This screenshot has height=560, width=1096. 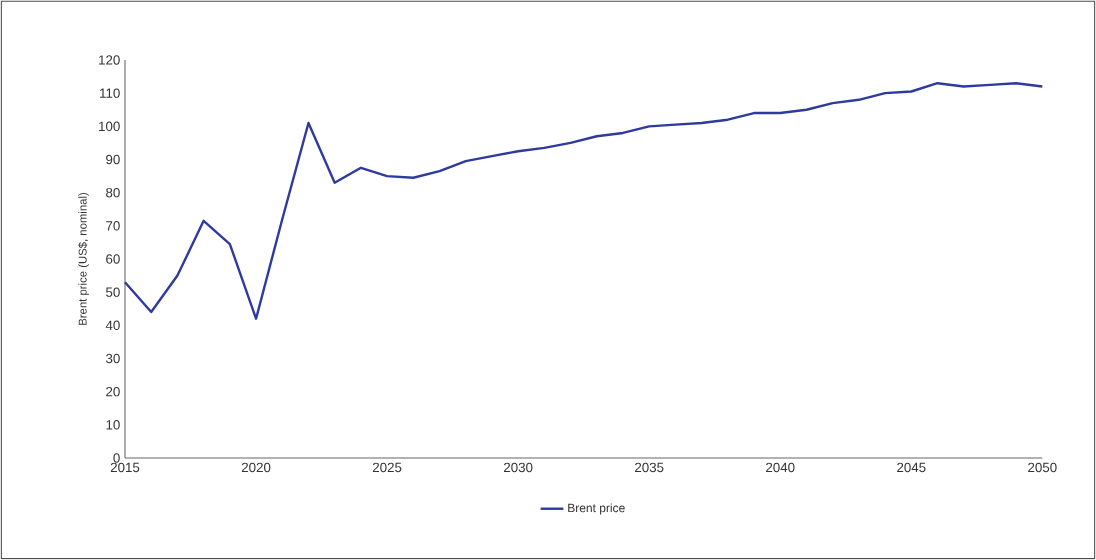 I want to click on x-tick-label: 2020, so click(x=256, y=467).